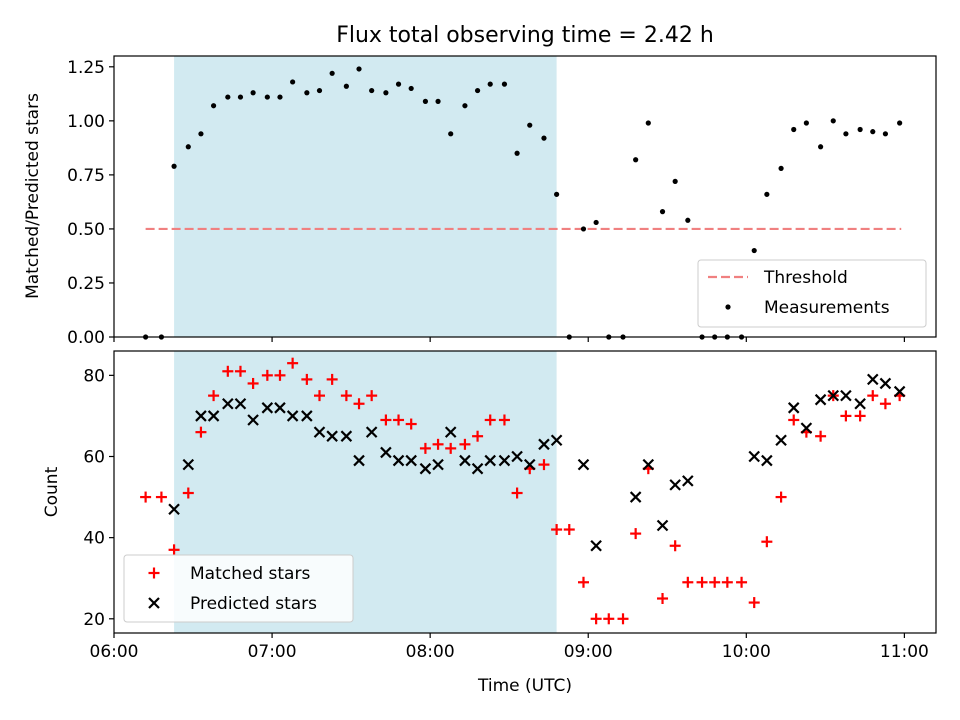 Image resolution: width=960 pixels, height=720 pixels. Describe the element at coordinates (94, 620) in the screenshot. I see `y-tick-label: 20` at that location.